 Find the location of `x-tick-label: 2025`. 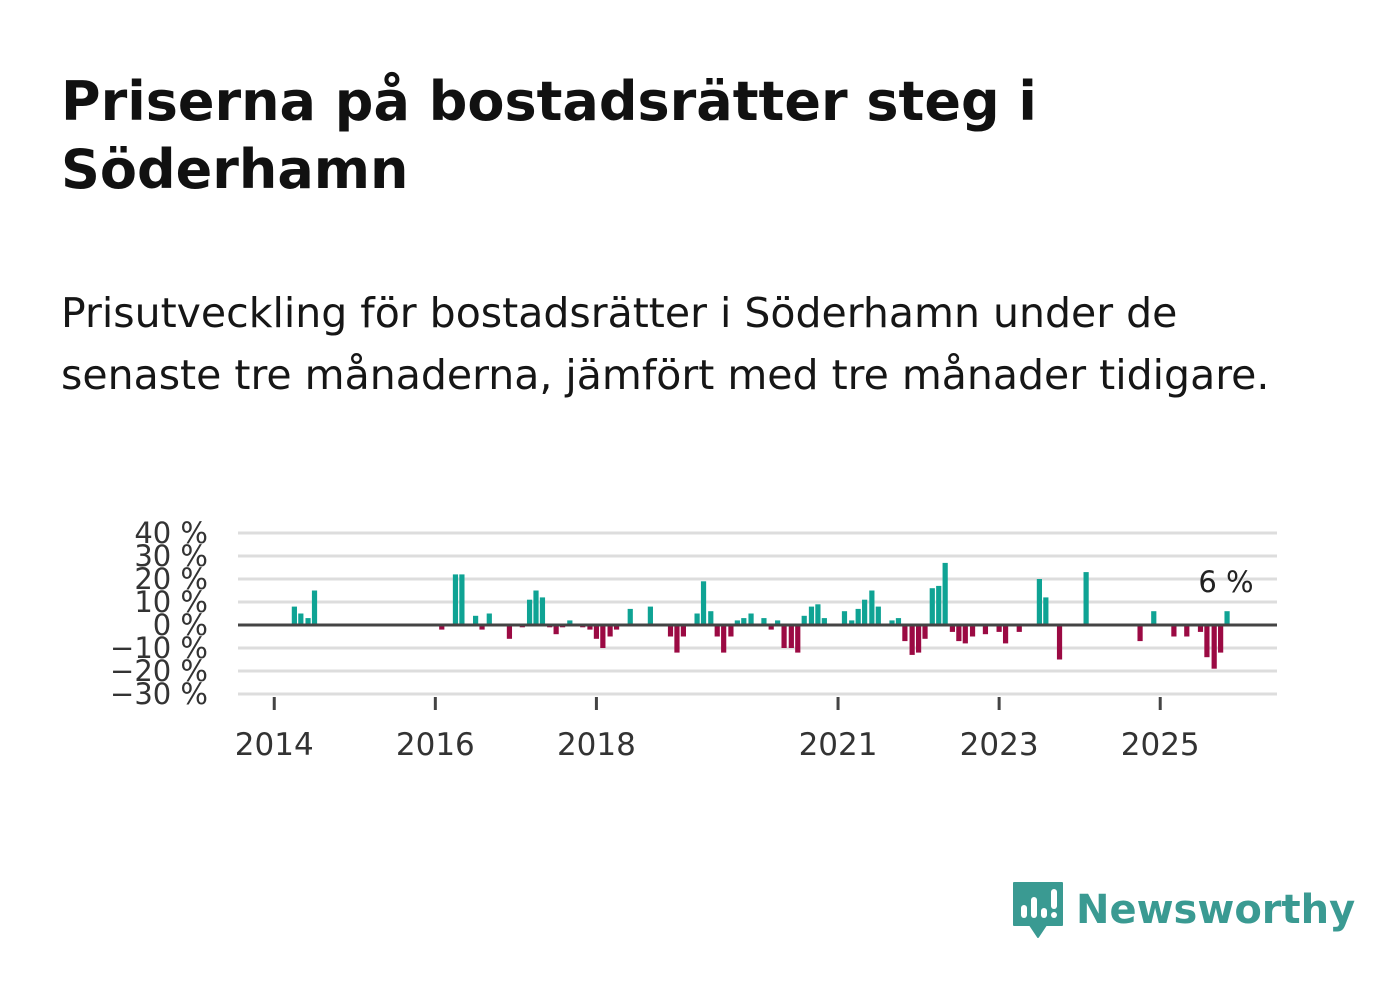

x-tick-label: 2025 is located at coordinates (1160, 745).